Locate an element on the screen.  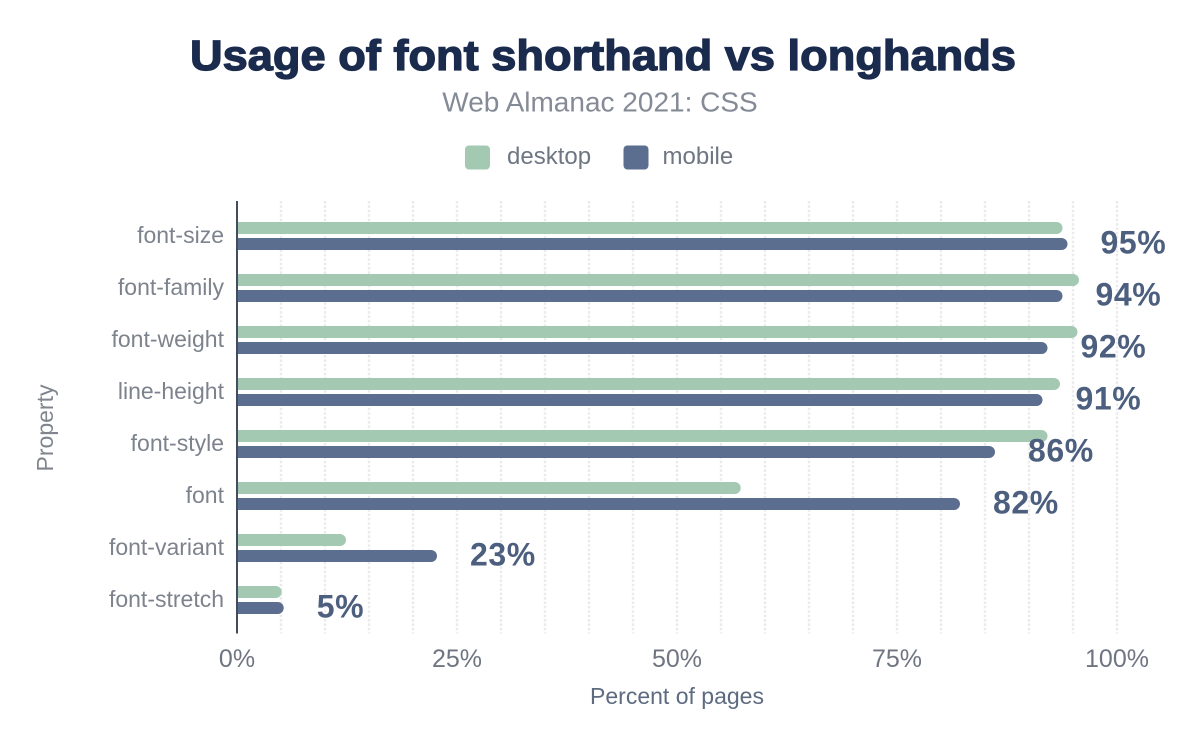
svg-text: 50% is located at coordinates (677, 659).